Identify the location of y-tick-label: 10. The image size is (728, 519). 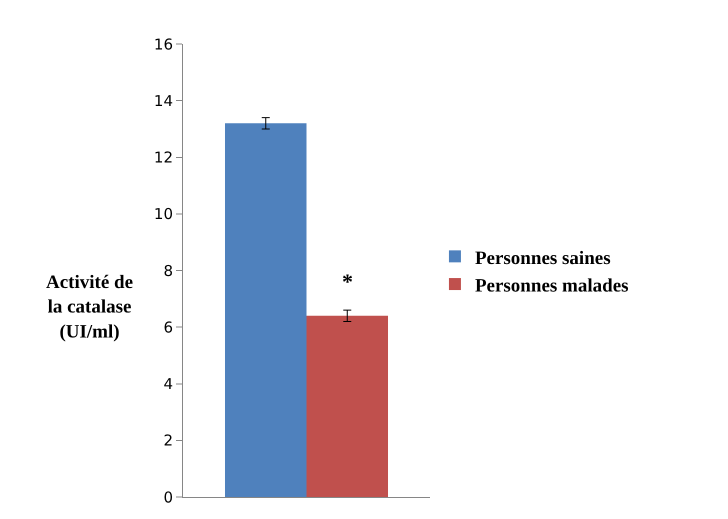
(163, 214).